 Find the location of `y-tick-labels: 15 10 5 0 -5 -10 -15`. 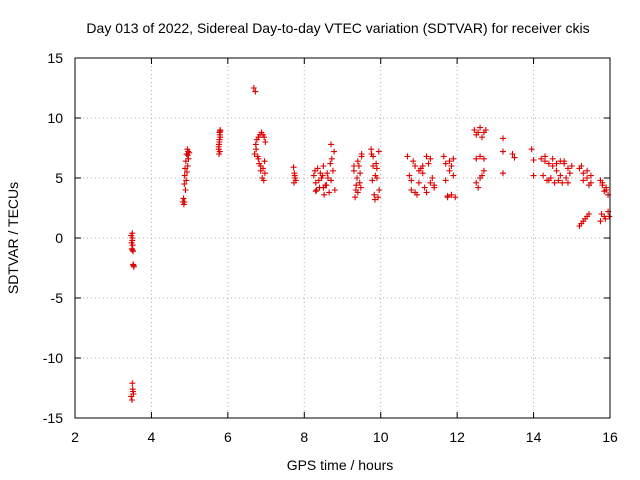

y-tick-labels: 15 10 5 0 -5 -10 -15 is located at coordinates (53, 238).